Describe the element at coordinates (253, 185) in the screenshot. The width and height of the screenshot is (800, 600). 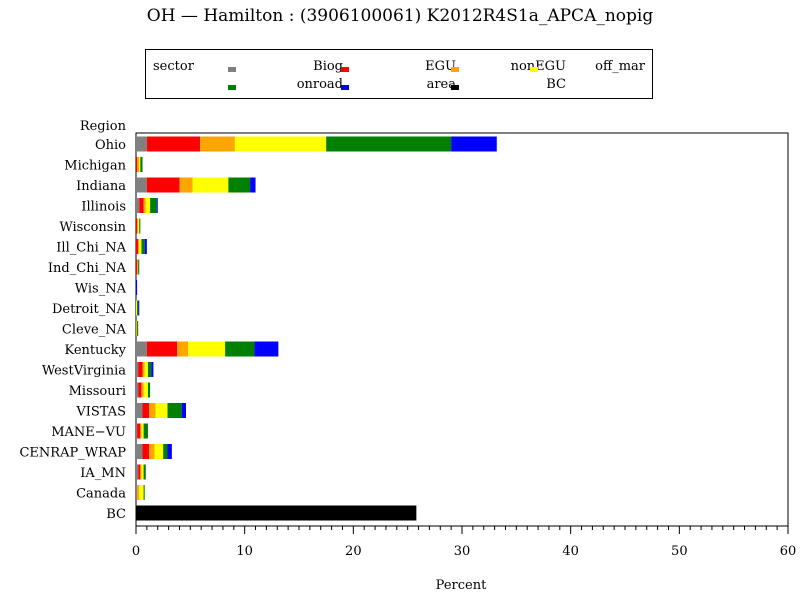
I see `bar-indiana-area` at that location.